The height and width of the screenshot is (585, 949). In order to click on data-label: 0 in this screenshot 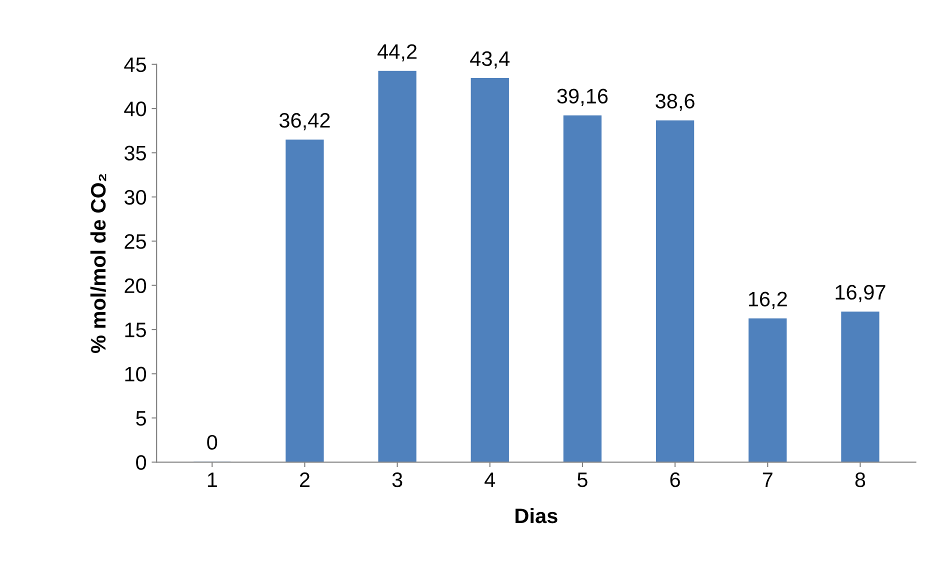, I will do `click(212, 442)`.